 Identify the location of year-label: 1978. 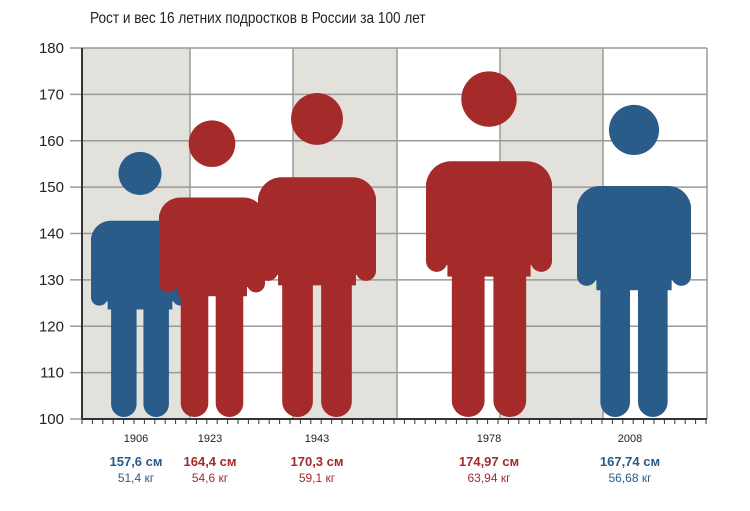
(489, 439).